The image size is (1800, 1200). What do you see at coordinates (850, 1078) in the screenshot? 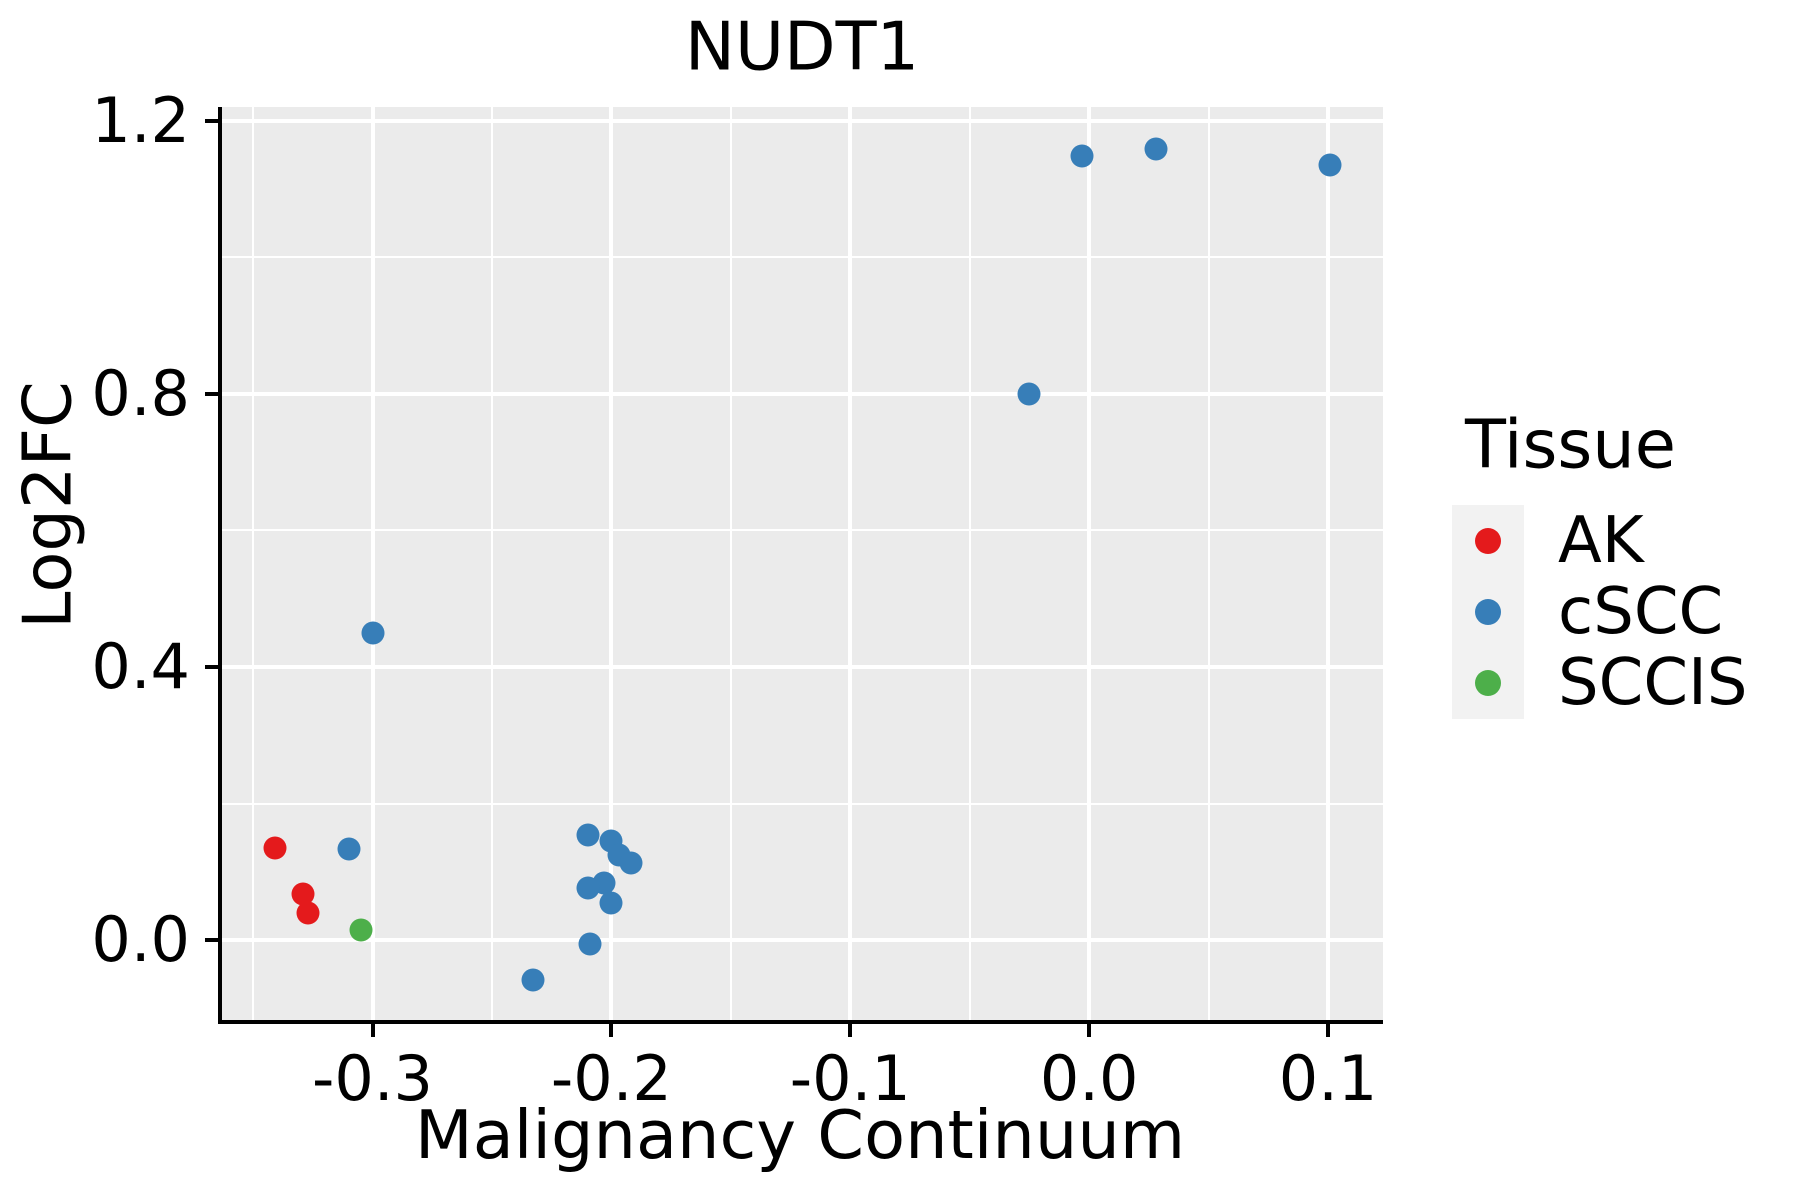
I see `x-tick-label: -0.1` at bounding box center [850, 1078].